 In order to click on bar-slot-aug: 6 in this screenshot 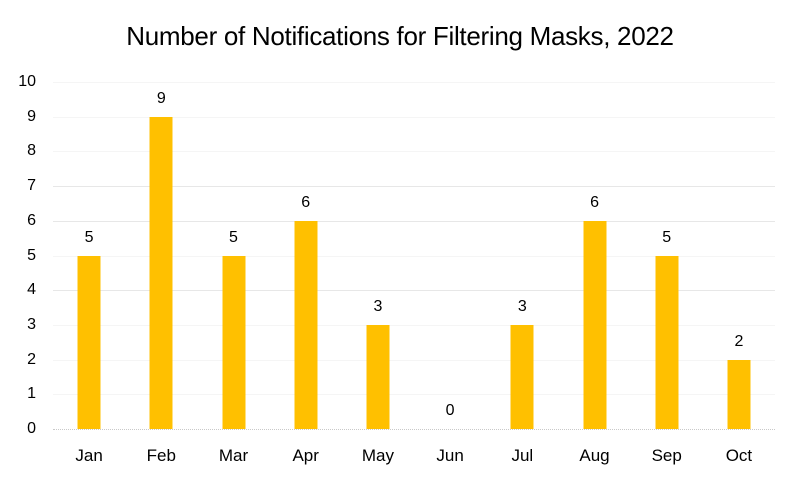, I will do `click(594, 255)`.